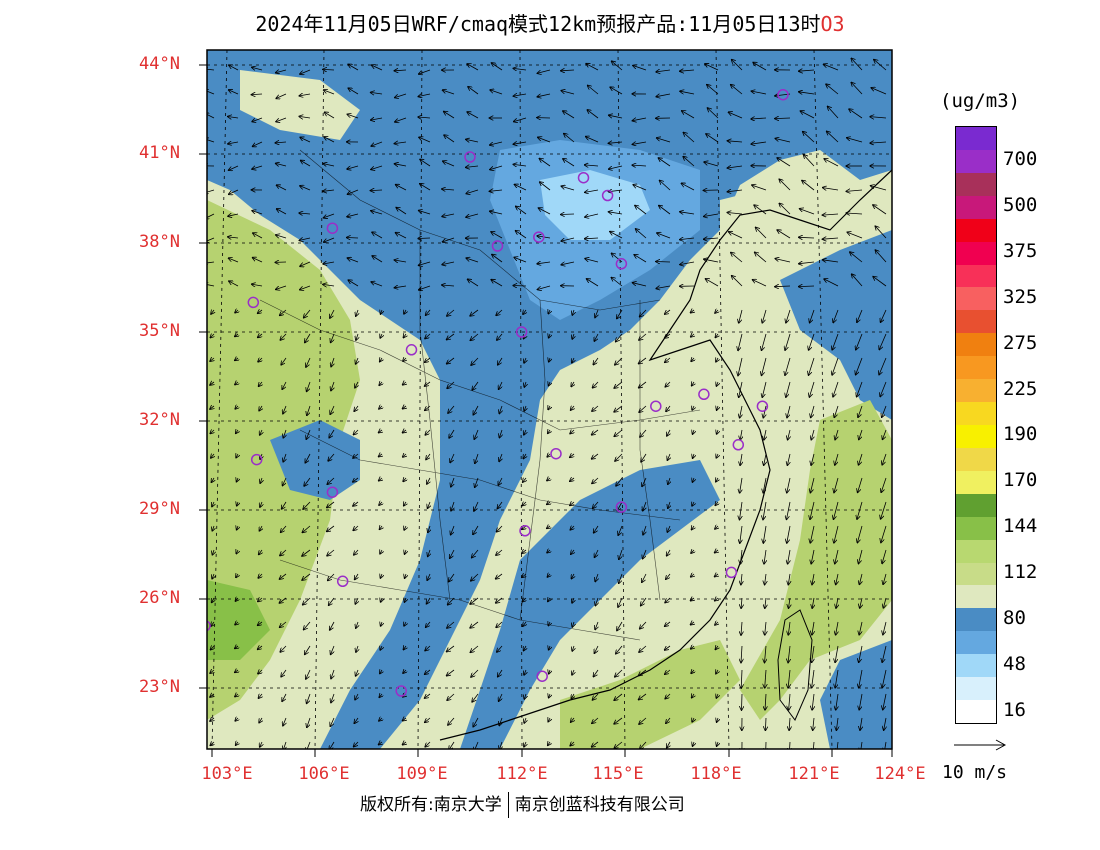  What do you see at coordinates (795, 665) in the screenshot?
I see `taiwan-outline` at bounding box center [795, 665].